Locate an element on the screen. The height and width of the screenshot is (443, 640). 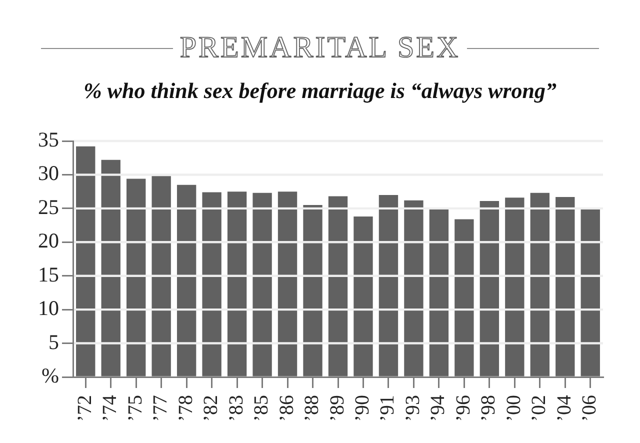
x-tick-label: ’04 is located at coordinates (564, 408).